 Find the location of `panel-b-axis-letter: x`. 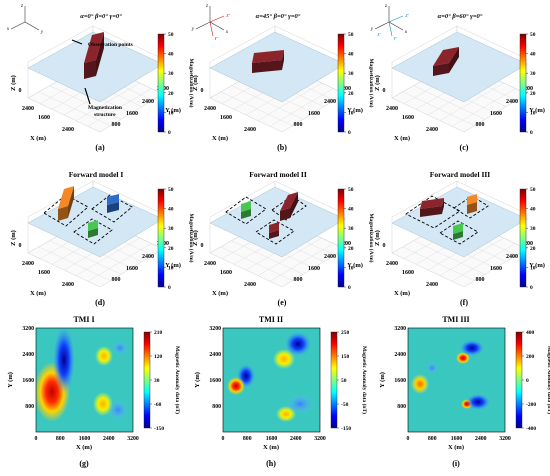

panel-b-axis-letter: x is located at coordinates (227, 32).